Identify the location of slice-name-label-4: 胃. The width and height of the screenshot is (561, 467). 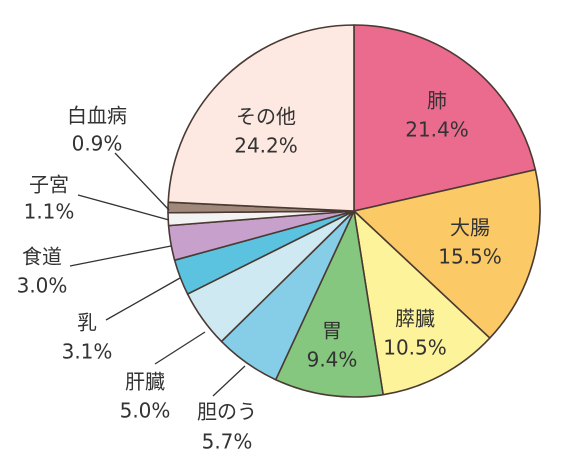
(332, 331).